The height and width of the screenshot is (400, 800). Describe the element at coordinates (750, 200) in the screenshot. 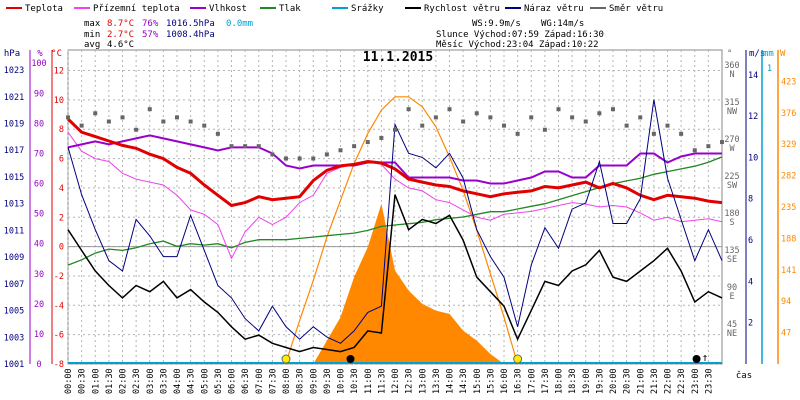

I see `axis-wind-tick: 8` at that location.